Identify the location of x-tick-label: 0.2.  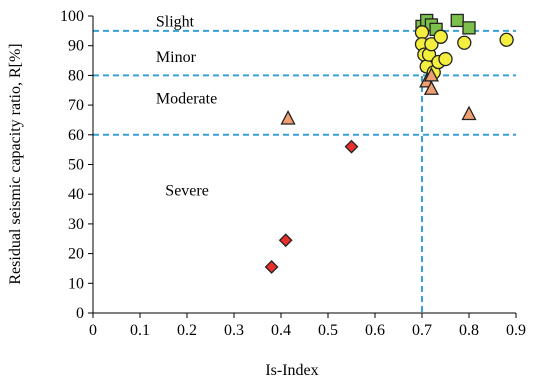
(187, 330).